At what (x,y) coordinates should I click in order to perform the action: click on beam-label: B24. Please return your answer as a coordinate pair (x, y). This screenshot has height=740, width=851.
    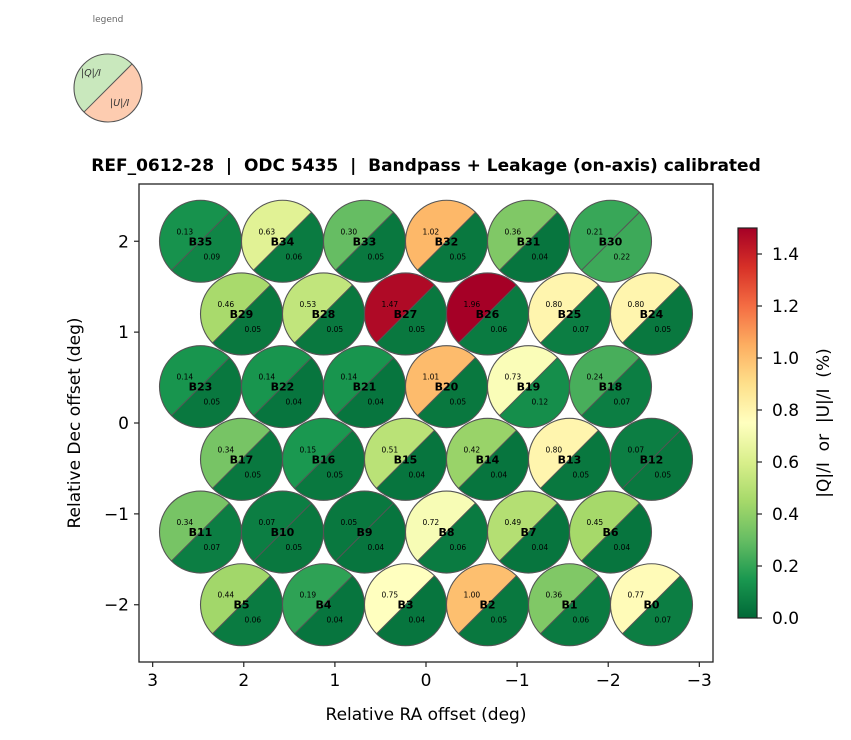
    Looking at the image, I should click on (652, 314).